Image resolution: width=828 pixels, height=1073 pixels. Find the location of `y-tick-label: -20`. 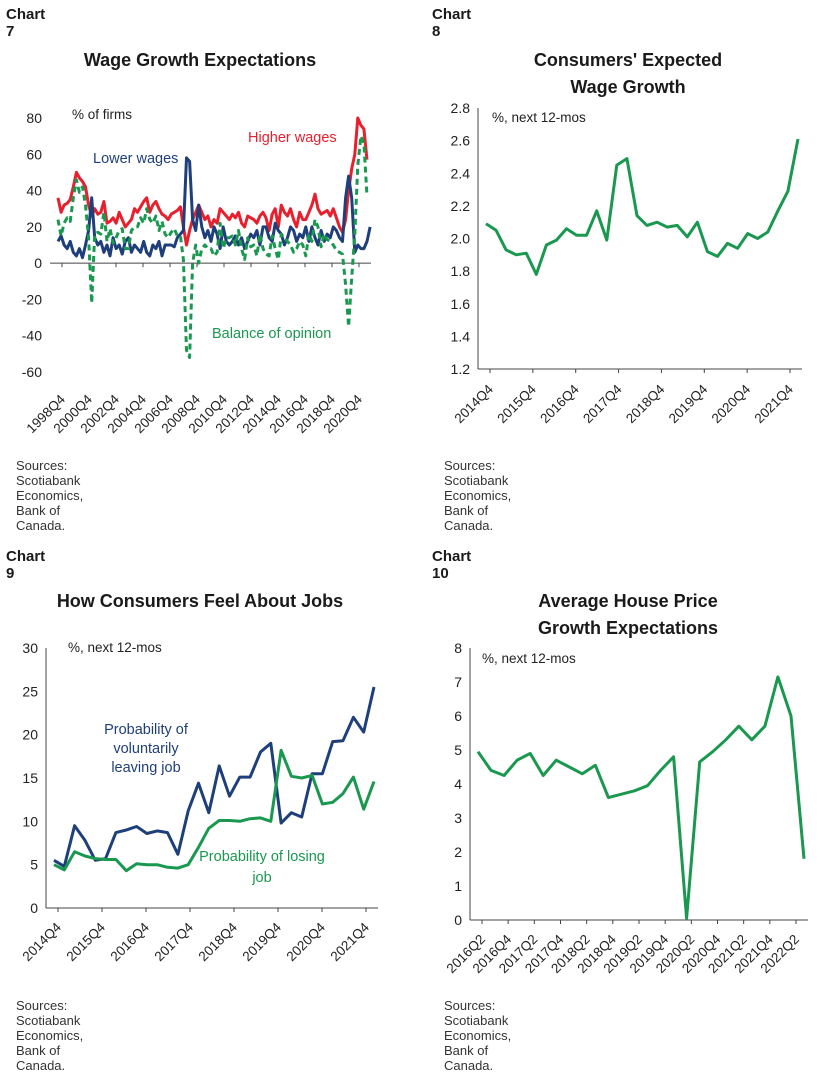

y-tick-label: -20 is located at coordinates (32, 299).